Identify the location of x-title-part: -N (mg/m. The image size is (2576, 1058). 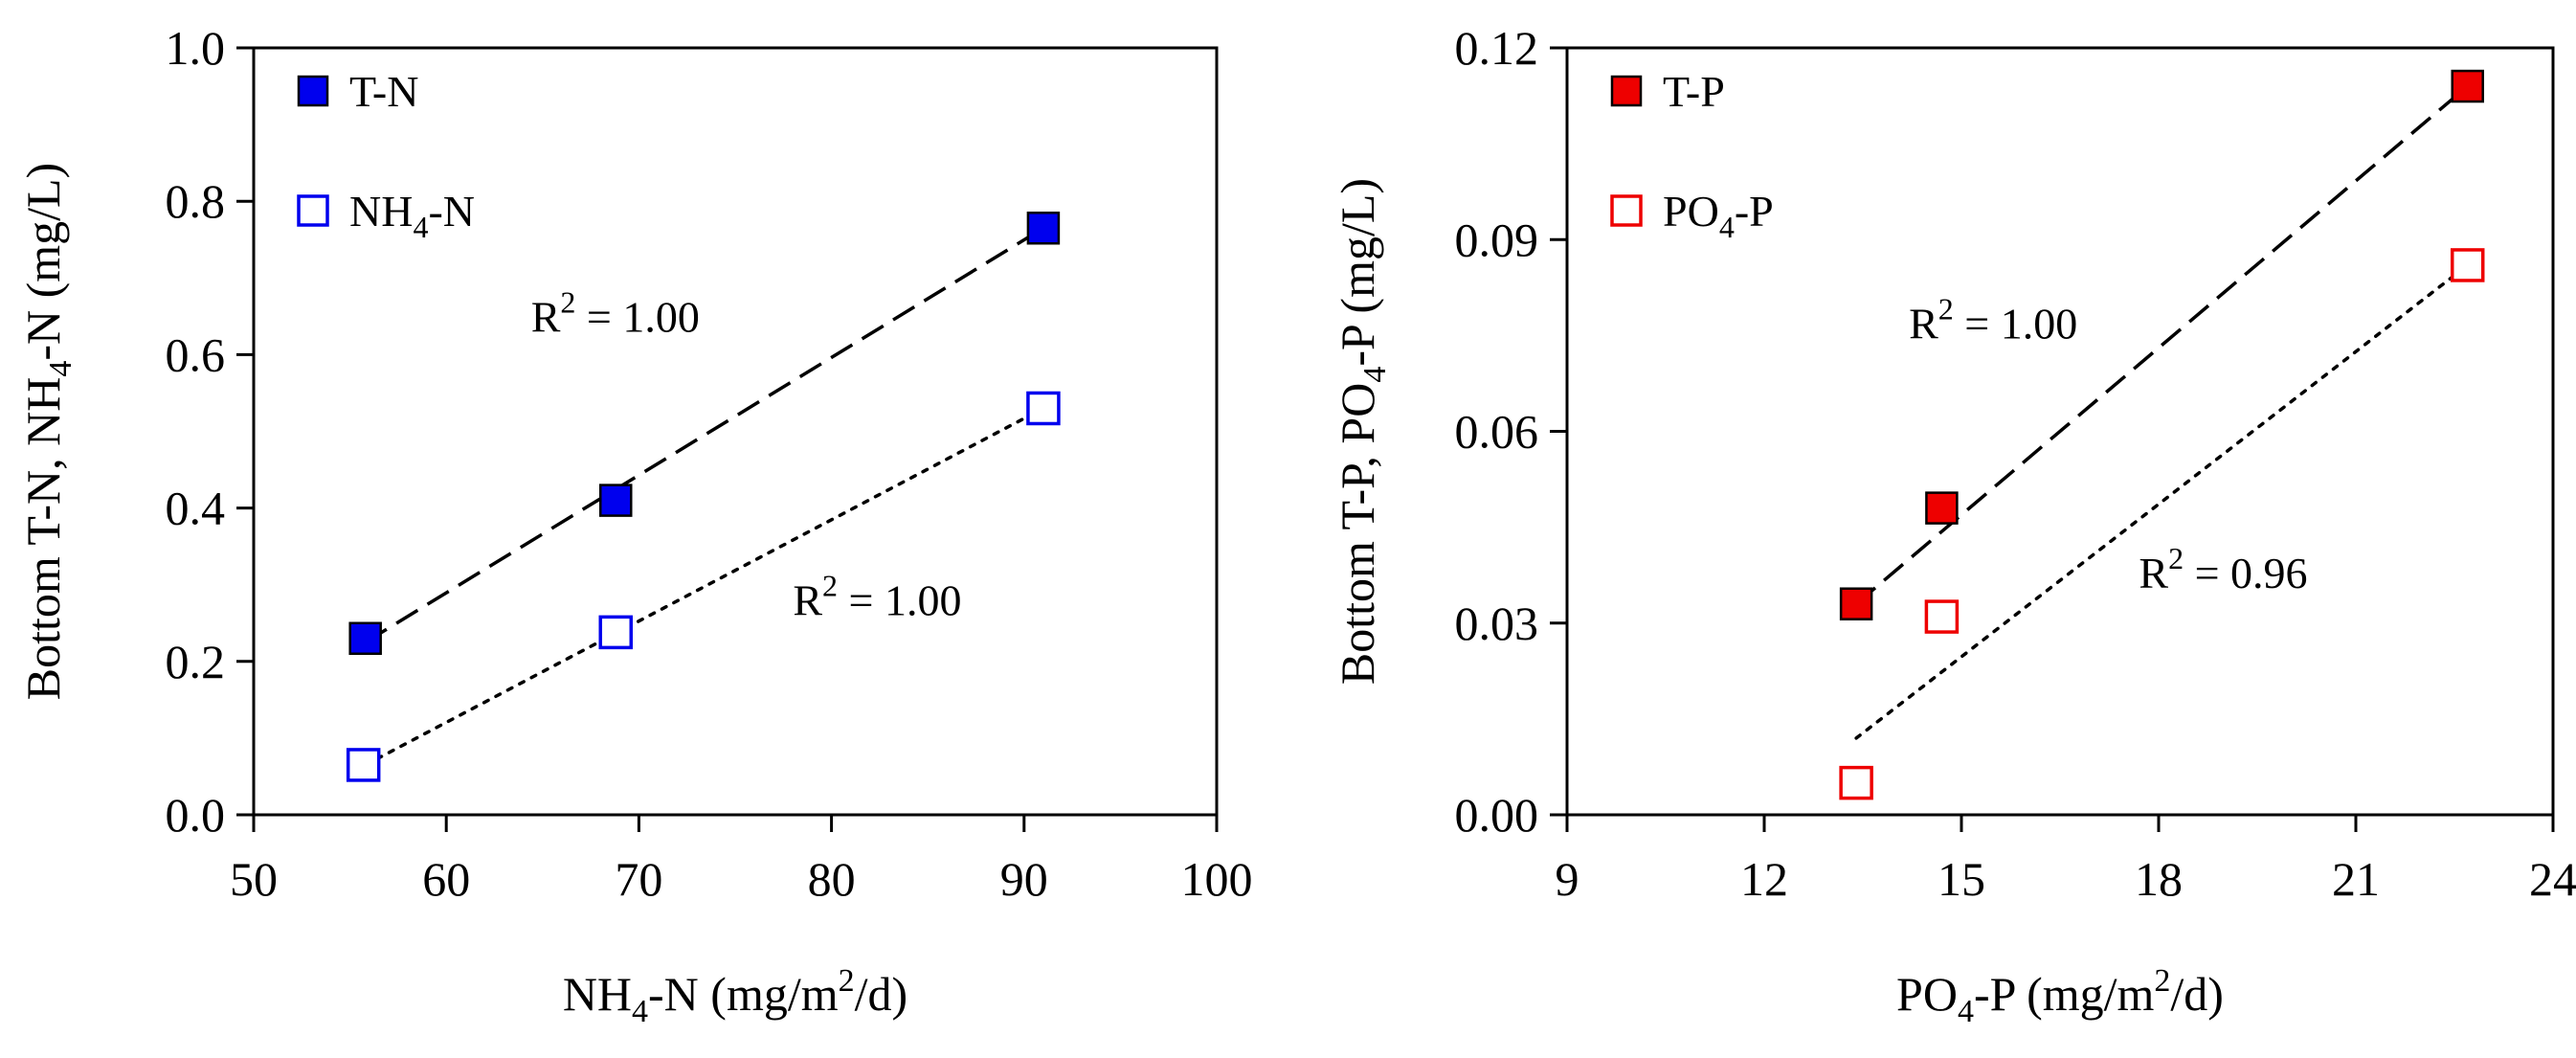
(744, 994).